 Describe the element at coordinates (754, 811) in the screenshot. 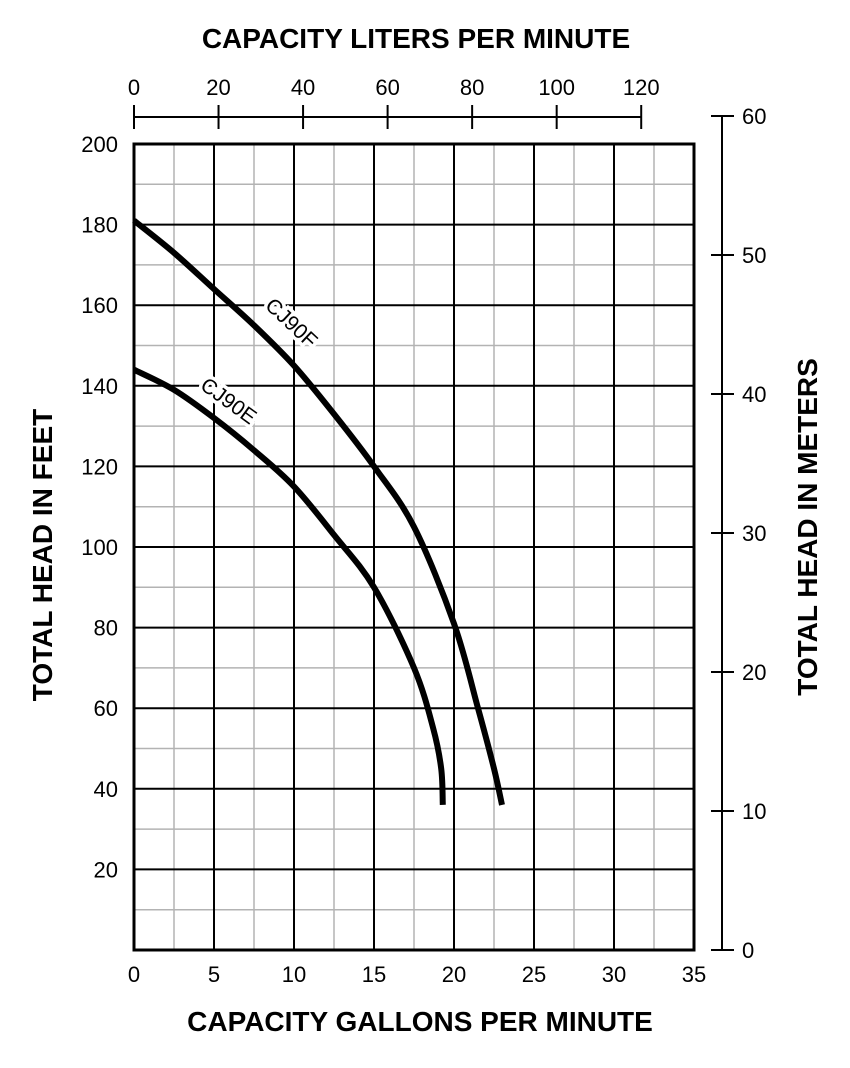

I see `right-tick-label: 10` at that location.